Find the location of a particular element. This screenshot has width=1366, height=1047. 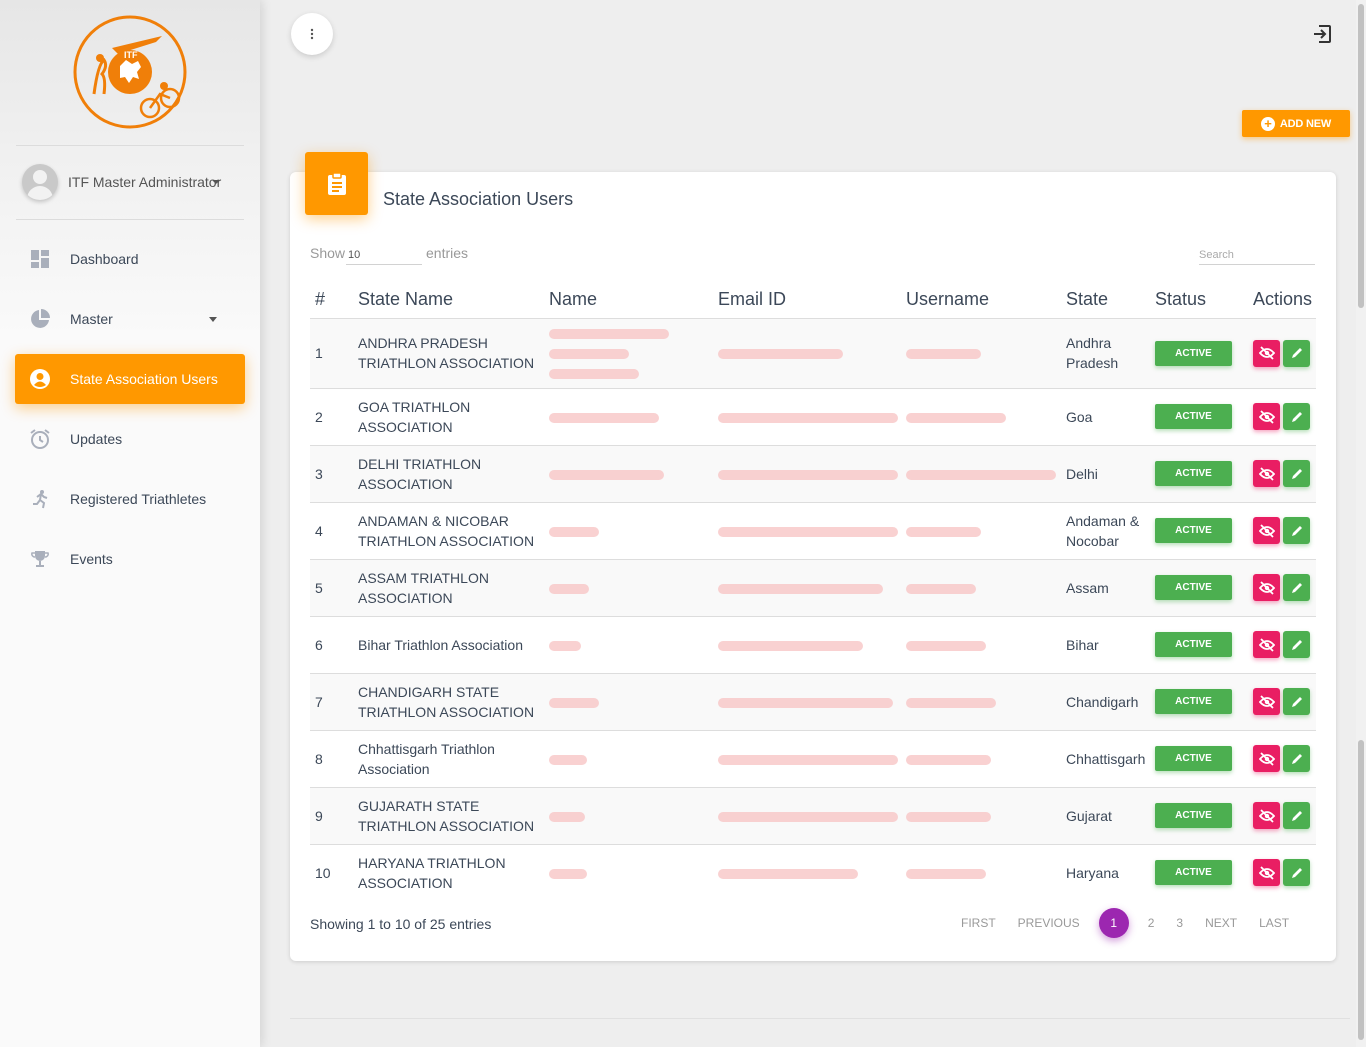

row-number: 10 is located at coordinates (331, 872).